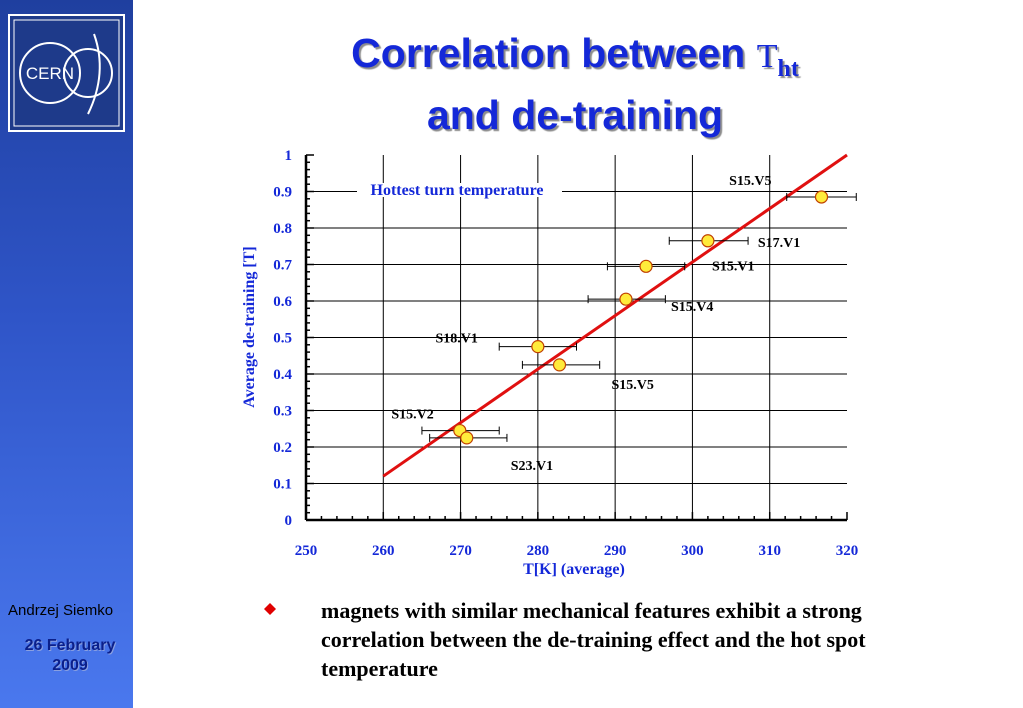 Image resolution: width=1023 pixels, height=708 pixels. Describe the element at coordinates (412, 415) in the screenshot. I see `point-label: S15.V2` at that location.